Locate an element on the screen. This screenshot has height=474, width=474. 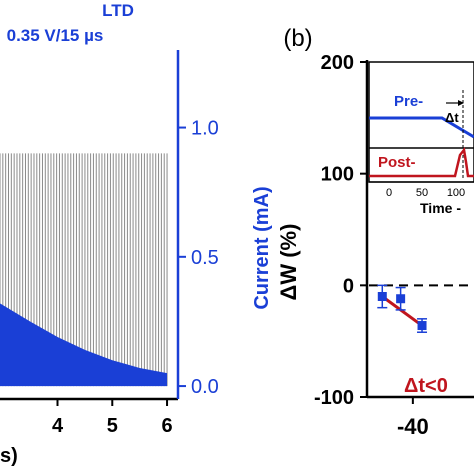
panel-a-title: LTD is located at coordinates (118, 10).